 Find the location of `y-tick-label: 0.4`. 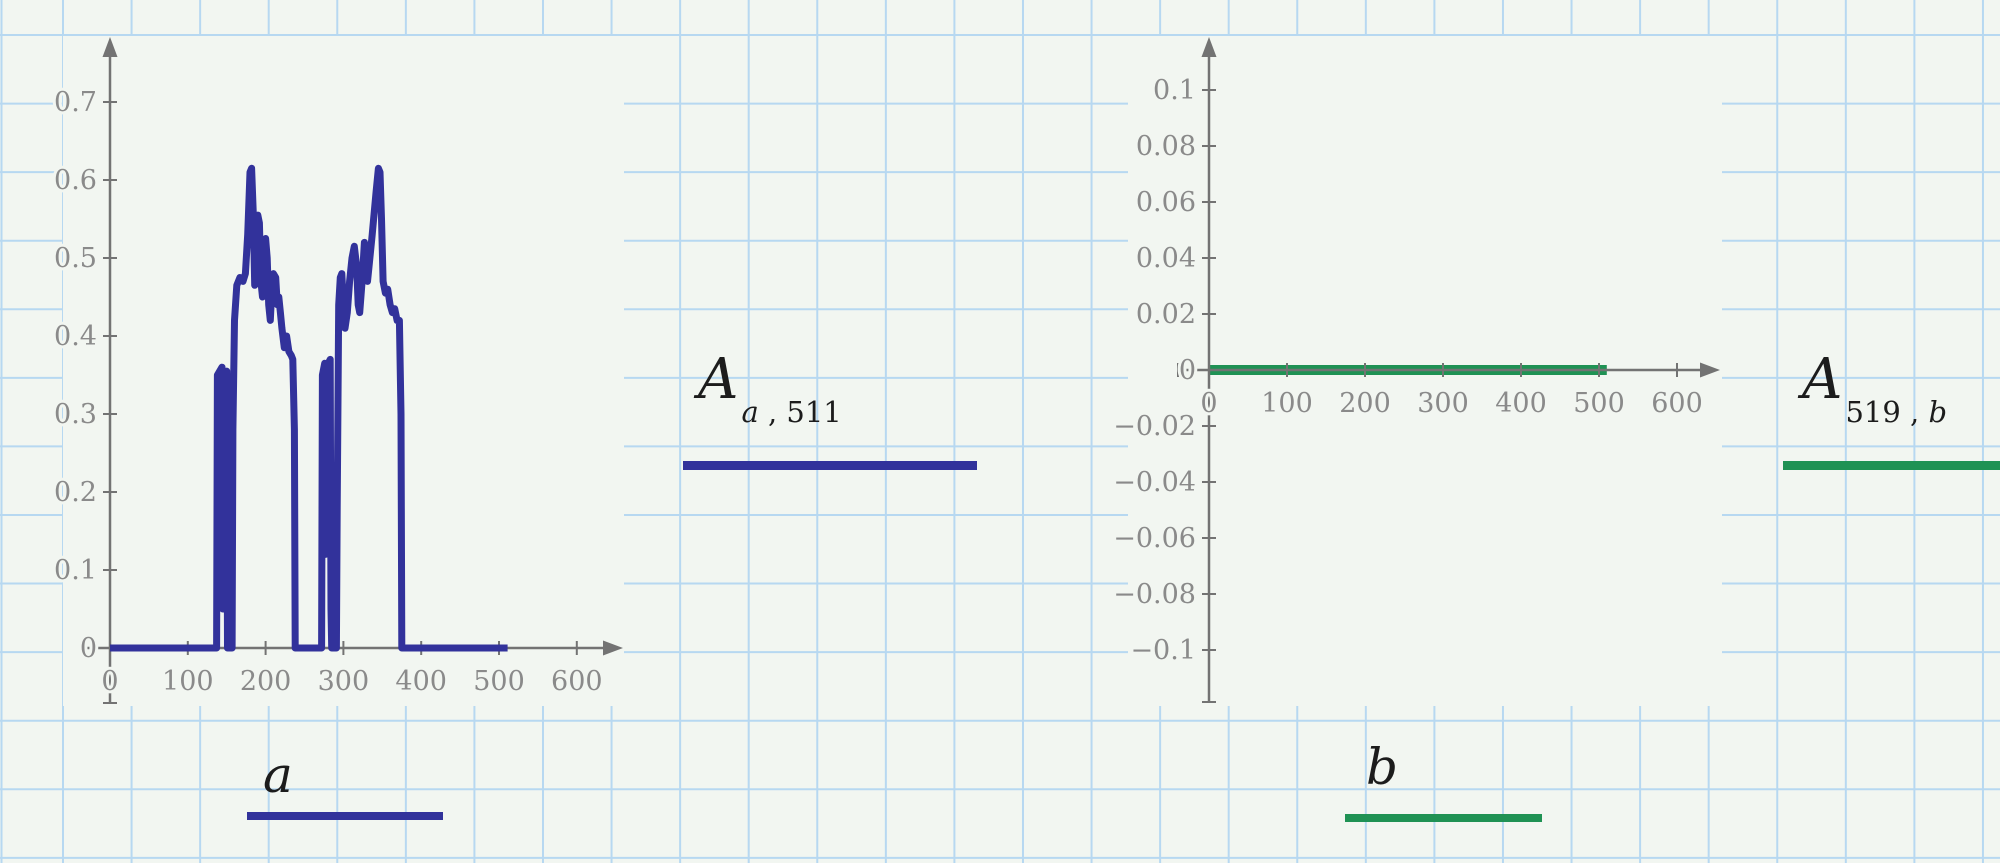

y-tick-label: 0.4 is located at coordinates (75, 336).